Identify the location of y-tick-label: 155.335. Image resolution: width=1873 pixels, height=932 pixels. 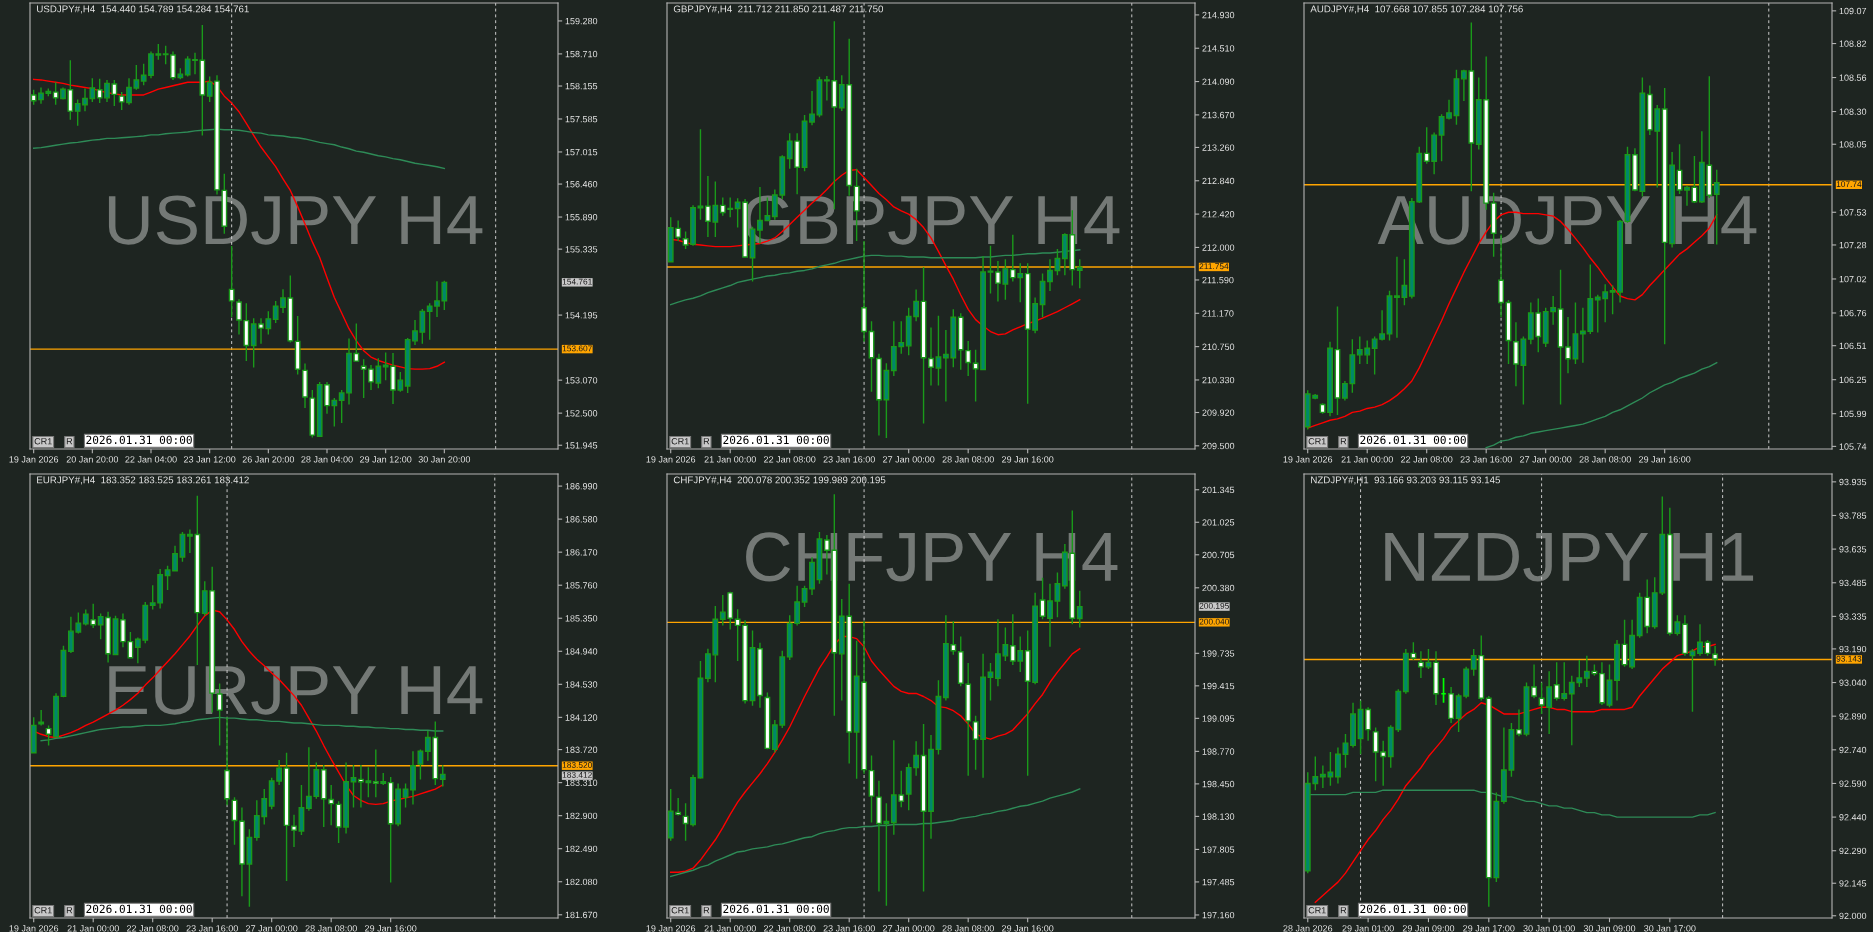
(581, 249).